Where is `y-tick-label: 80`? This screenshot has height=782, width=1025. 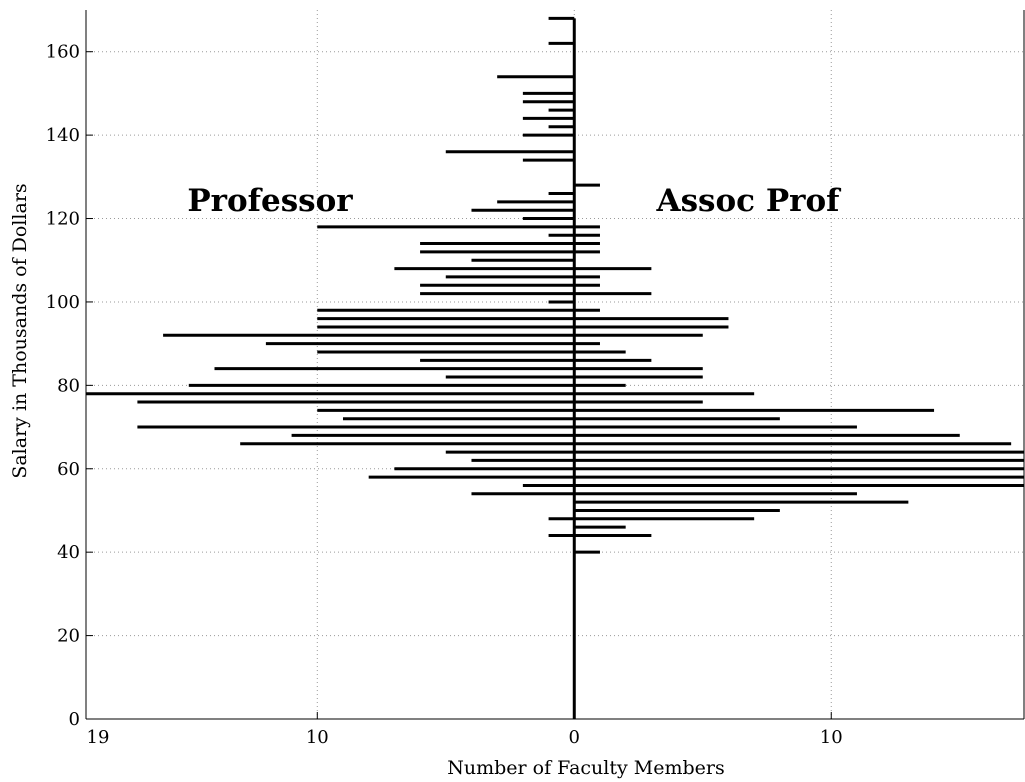
y-tick-label: 80 is located at coordinates (68, 385).